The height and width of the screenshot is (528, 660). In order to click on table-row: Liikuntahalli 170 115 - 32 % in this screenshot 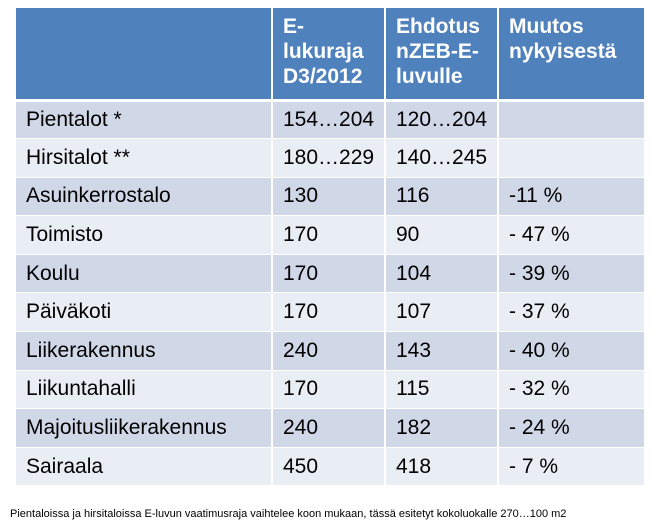, I will do `click(330, 390)`.